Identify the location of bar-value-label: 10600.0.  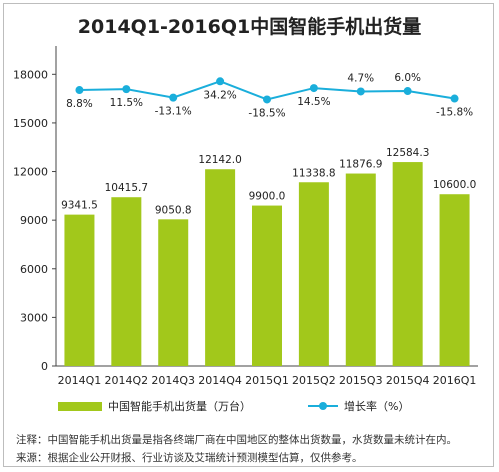
(454, 185).